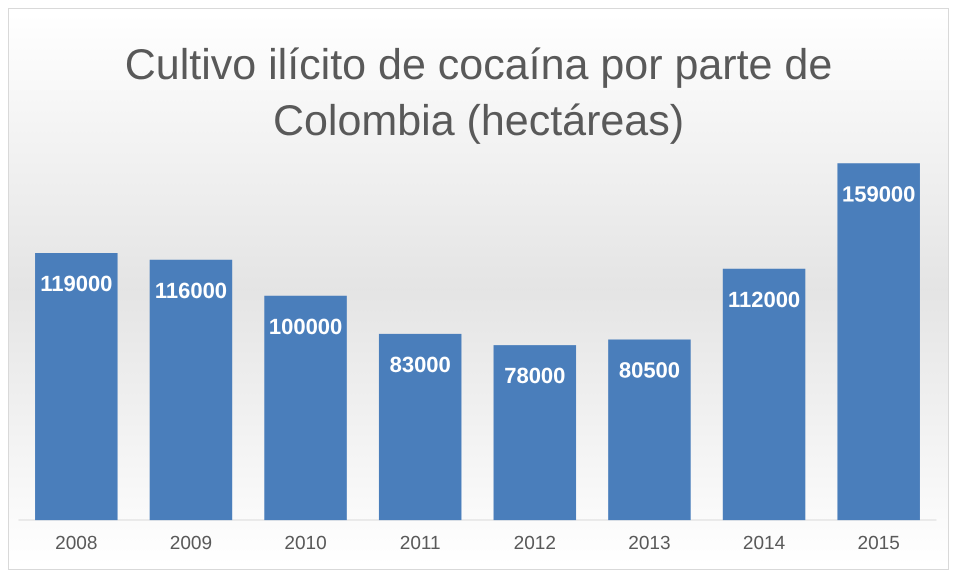  What do you see at coordinates (76, 543) in the screenshot?
I see `x-tick-label: 2008` at bounding box center [76, 543].